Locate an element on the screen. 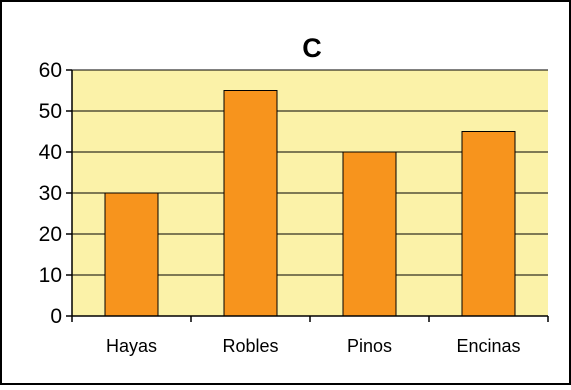 Image resolution: width=571 pixels, height=390 pixels. y-axis: 0 10 20 30 40 50 60 is located at coordinates (56, 193).